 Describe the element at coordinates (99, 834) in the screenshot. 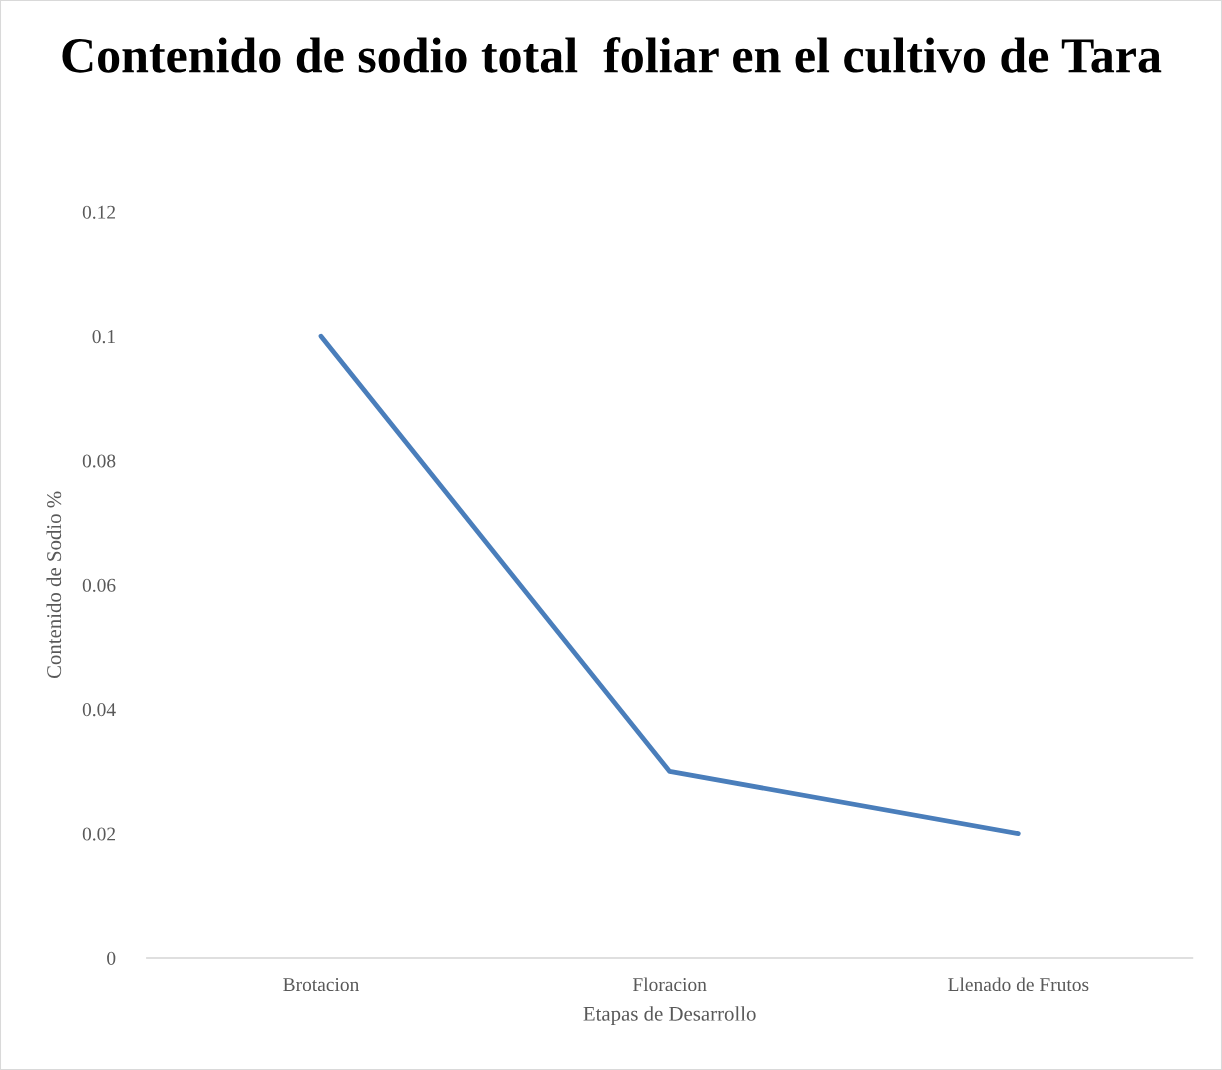

I see `y-tick-label: 0.02` at that location.